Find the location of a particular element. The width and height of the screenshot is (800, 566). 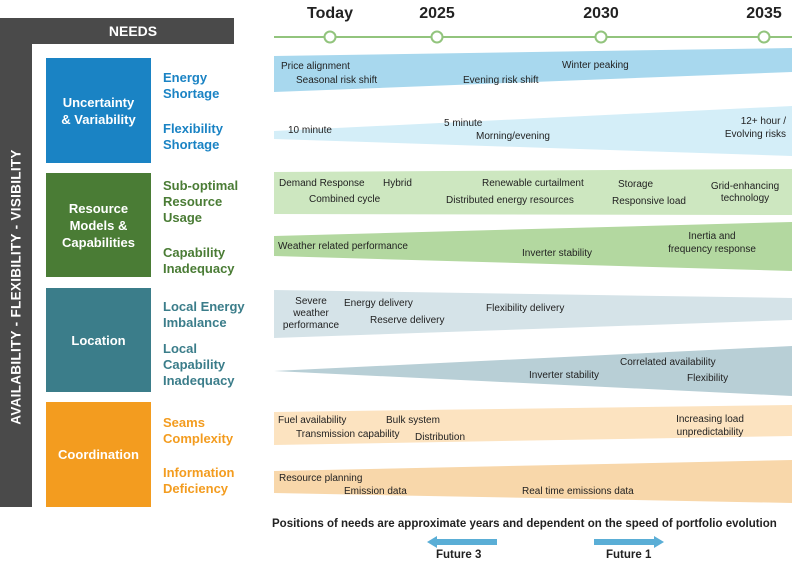

band-label: Energy delivery is located at coordinates (378, 303).